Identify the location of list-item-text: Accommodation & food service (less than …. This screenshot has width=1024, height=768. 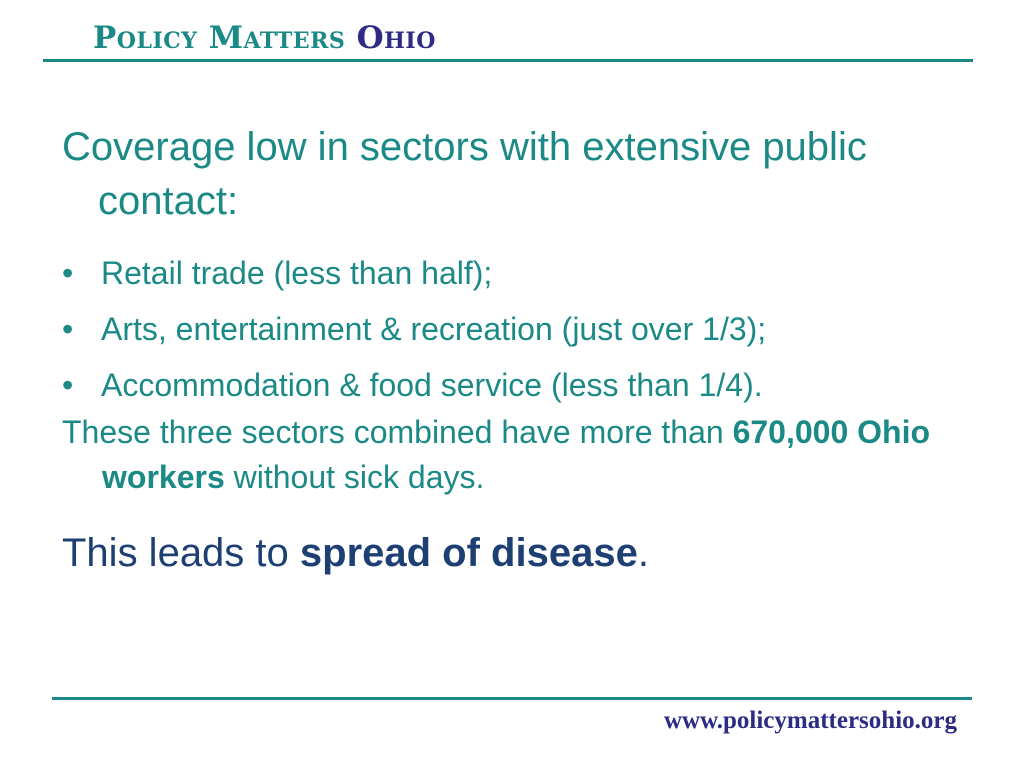
(432, 385).